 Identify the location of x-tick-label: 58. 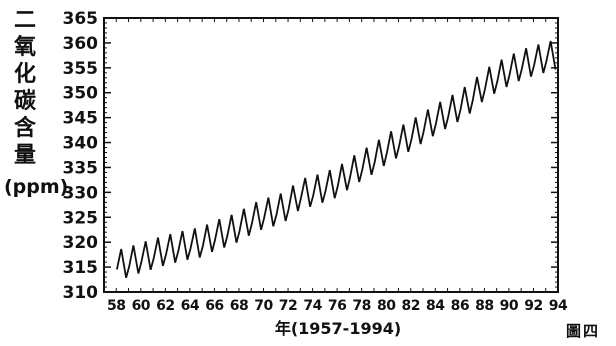
(116, 306).